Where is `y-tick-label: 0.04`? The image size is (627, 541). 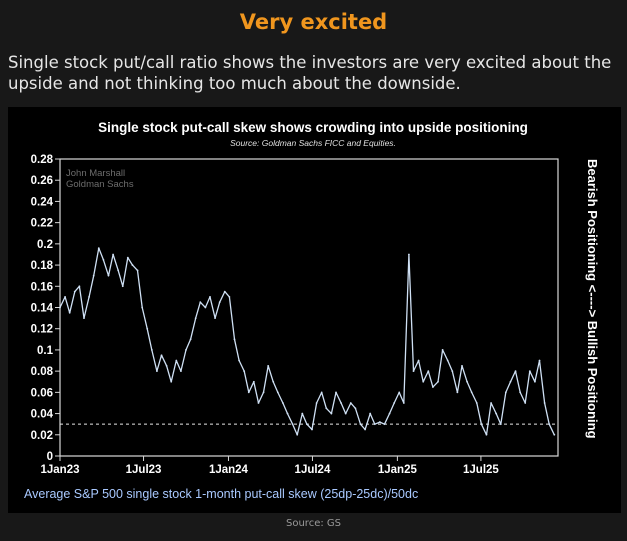 y-tick-label: 0.04 is located at coordinates (42, 415).